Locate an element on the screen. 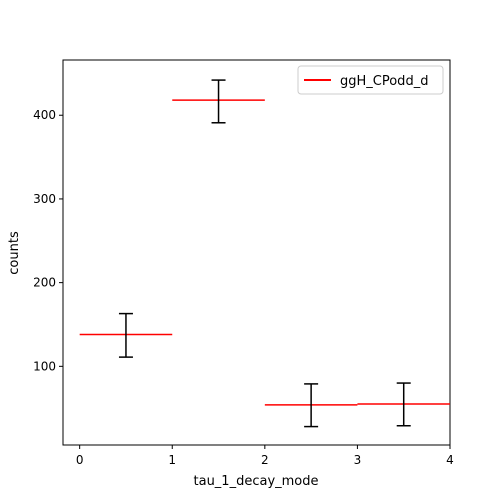  legend-entry-label: ggH_CPodd_d is located at coordinates (384, 81).